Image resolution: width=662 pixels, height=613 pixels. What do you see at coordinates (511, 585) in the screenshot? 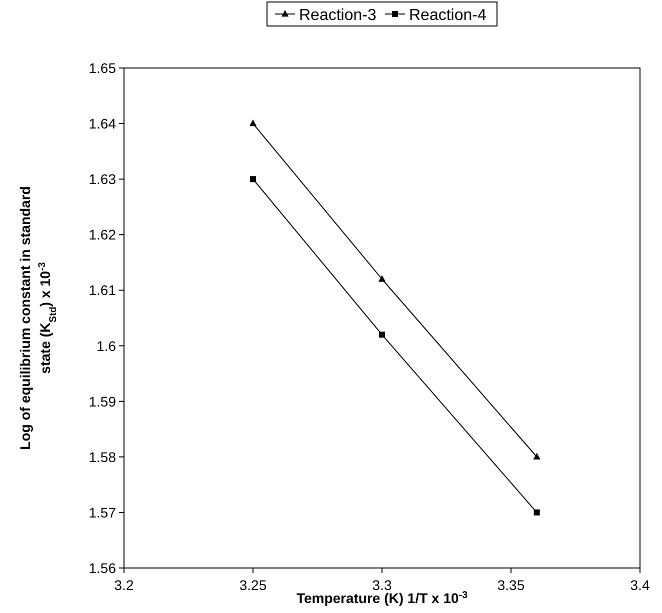
I see `x-tick-label: 3.35` at bounding box center [511, 585].